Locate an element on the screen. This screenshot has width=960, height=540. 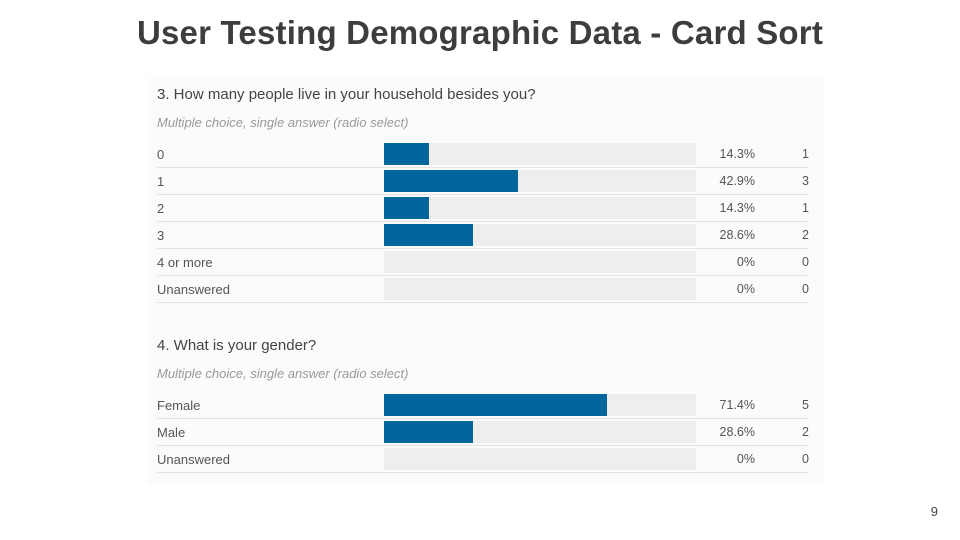
answer-row: Male 28.6% 2 is located at coordinates (483, 432).